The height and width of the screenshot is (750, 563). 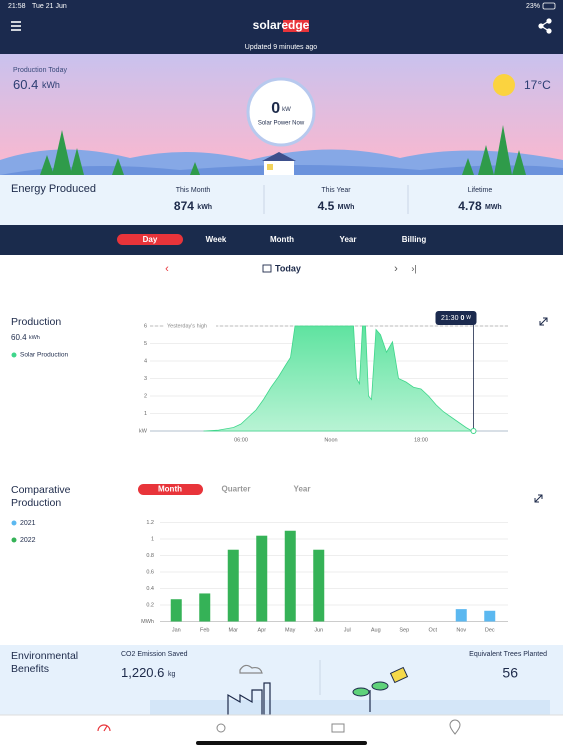 I want to click on tab: Day, so click(x=150, y=239).